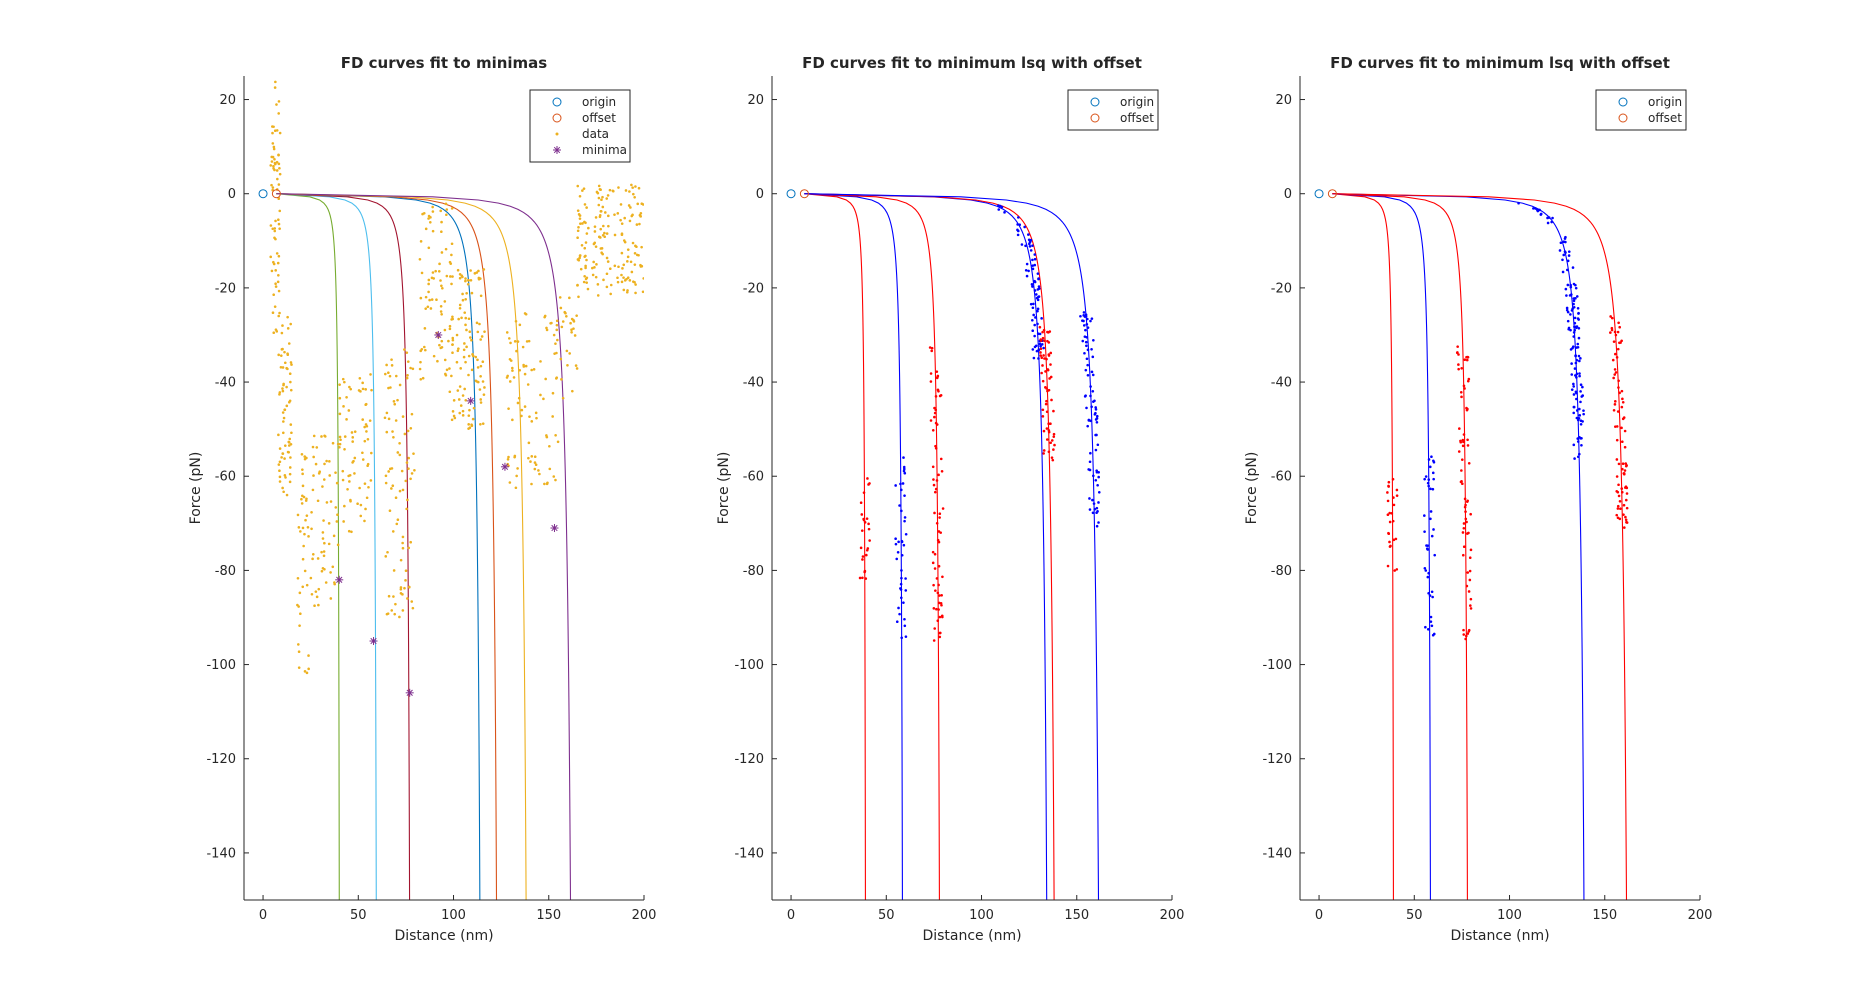 Image resolution: width=1857 pixels, height=1001 pixels. Describe the element at coordinates (504, 466) in the screenshot. I see `minima-marker` at that location.